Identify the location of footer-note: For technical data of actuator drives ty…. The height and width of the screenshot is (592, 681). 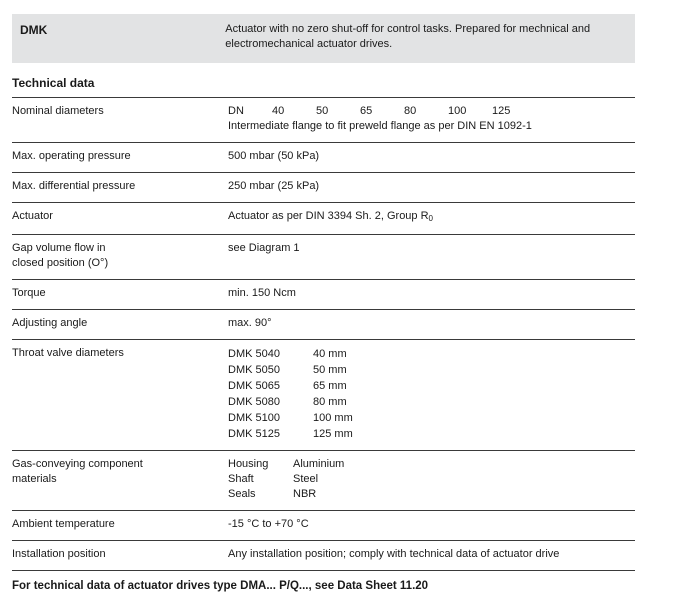
(220, 586).